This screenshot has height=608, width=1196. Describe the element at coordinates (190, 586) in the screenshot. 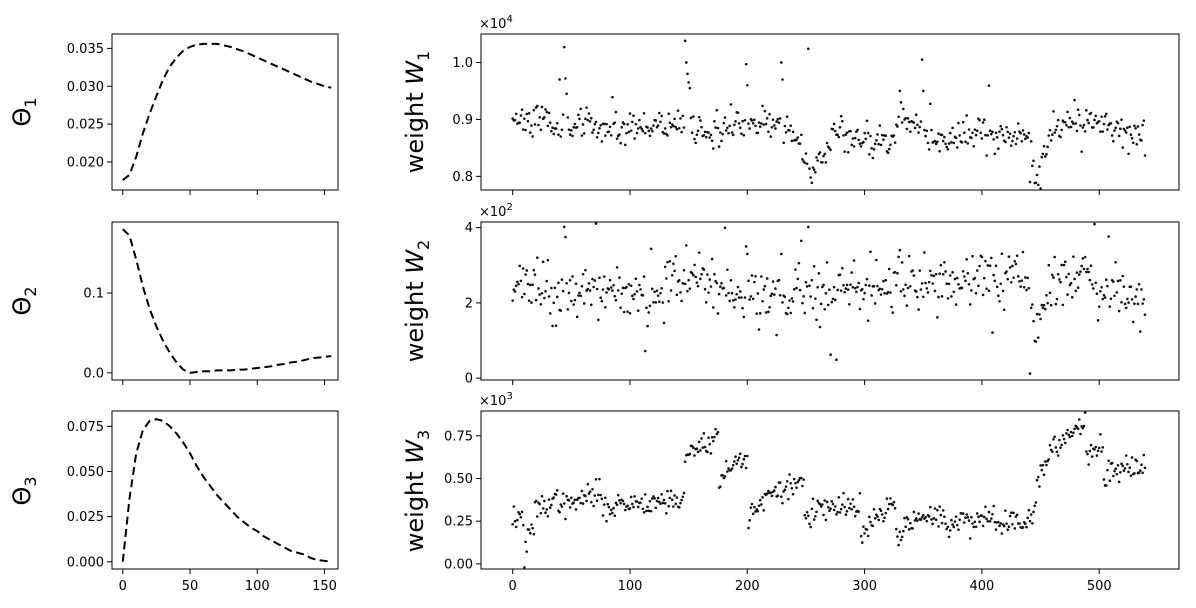

I see `x-tick-label: 50` at that location.